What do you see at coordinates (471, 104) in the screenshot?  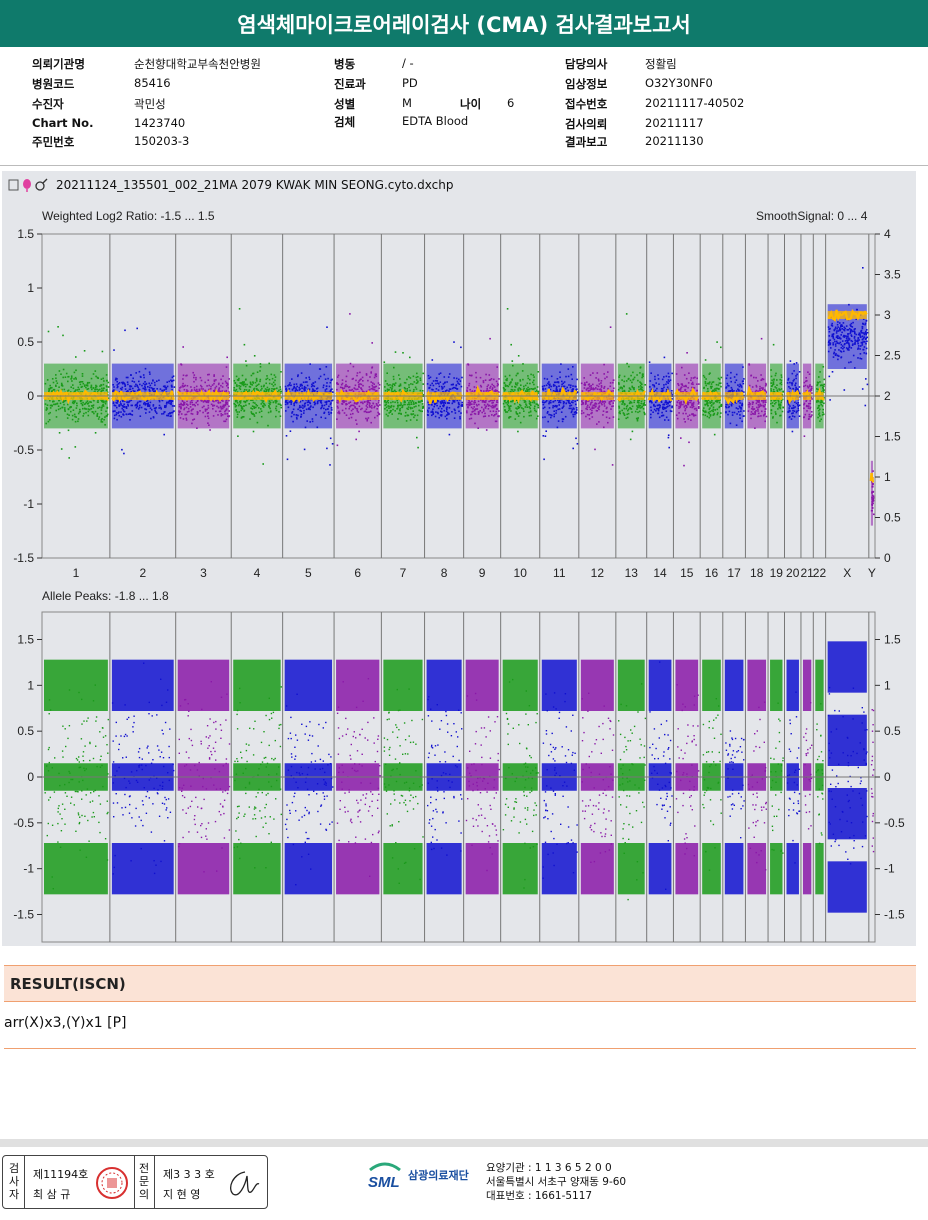 I see `age-label: 나이` at bounding box center [471, 104].